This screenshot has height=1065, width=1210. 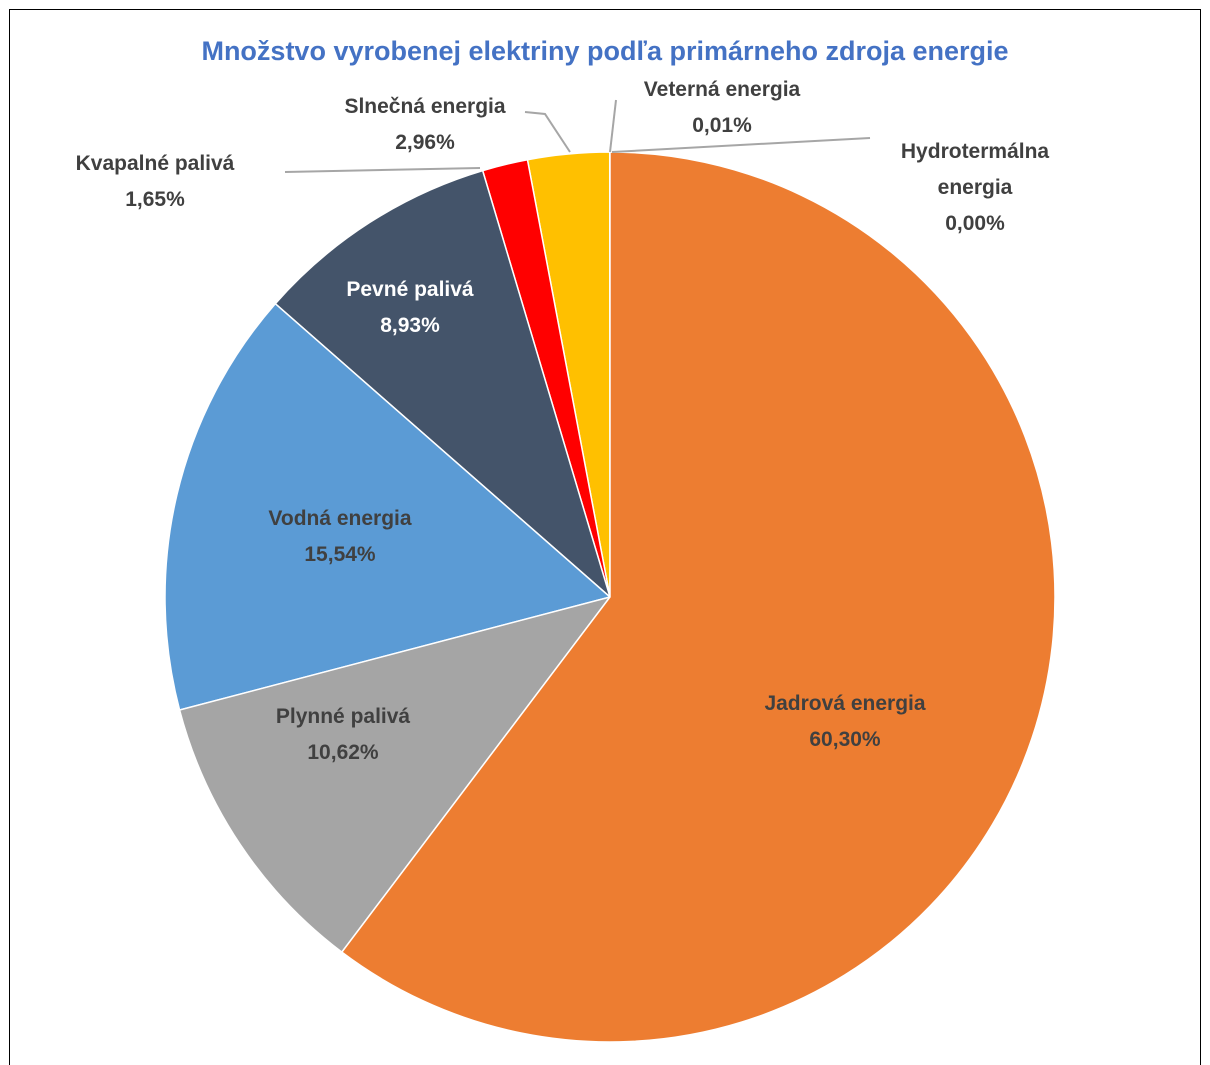 What do you see at coordinates (339, 537) in the screenshot?
I see `data-label: Vodná energia 15,54%` at bounding box center [339, 537].